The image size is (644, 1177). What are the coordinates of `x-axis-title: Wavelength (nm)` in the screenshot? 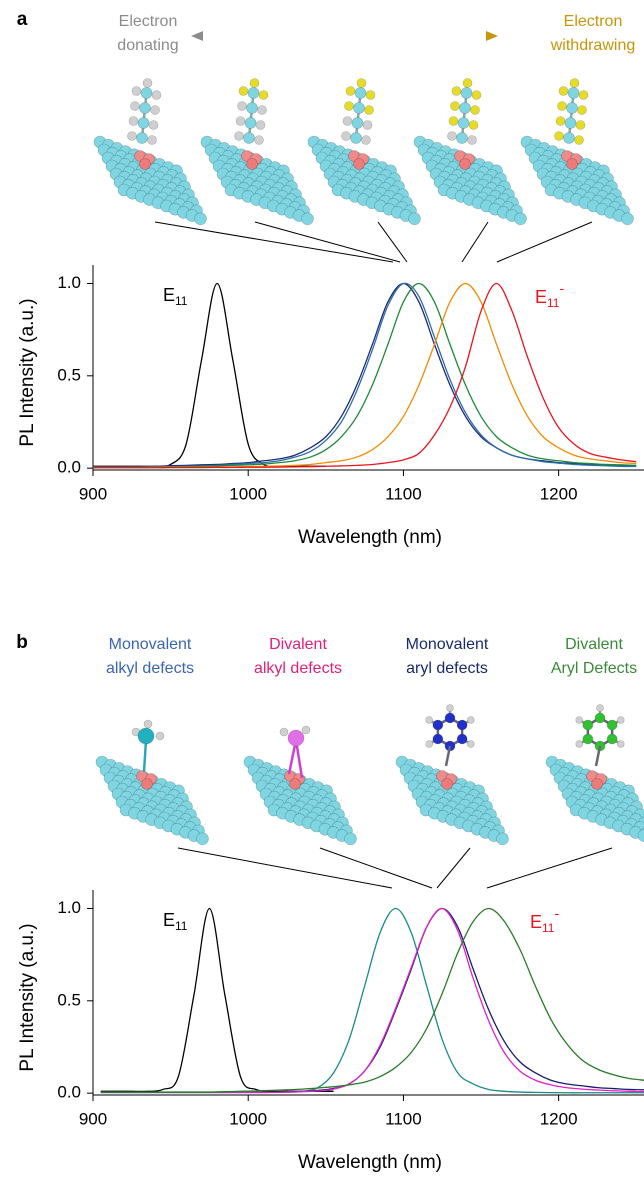 It's located at (370, 537).